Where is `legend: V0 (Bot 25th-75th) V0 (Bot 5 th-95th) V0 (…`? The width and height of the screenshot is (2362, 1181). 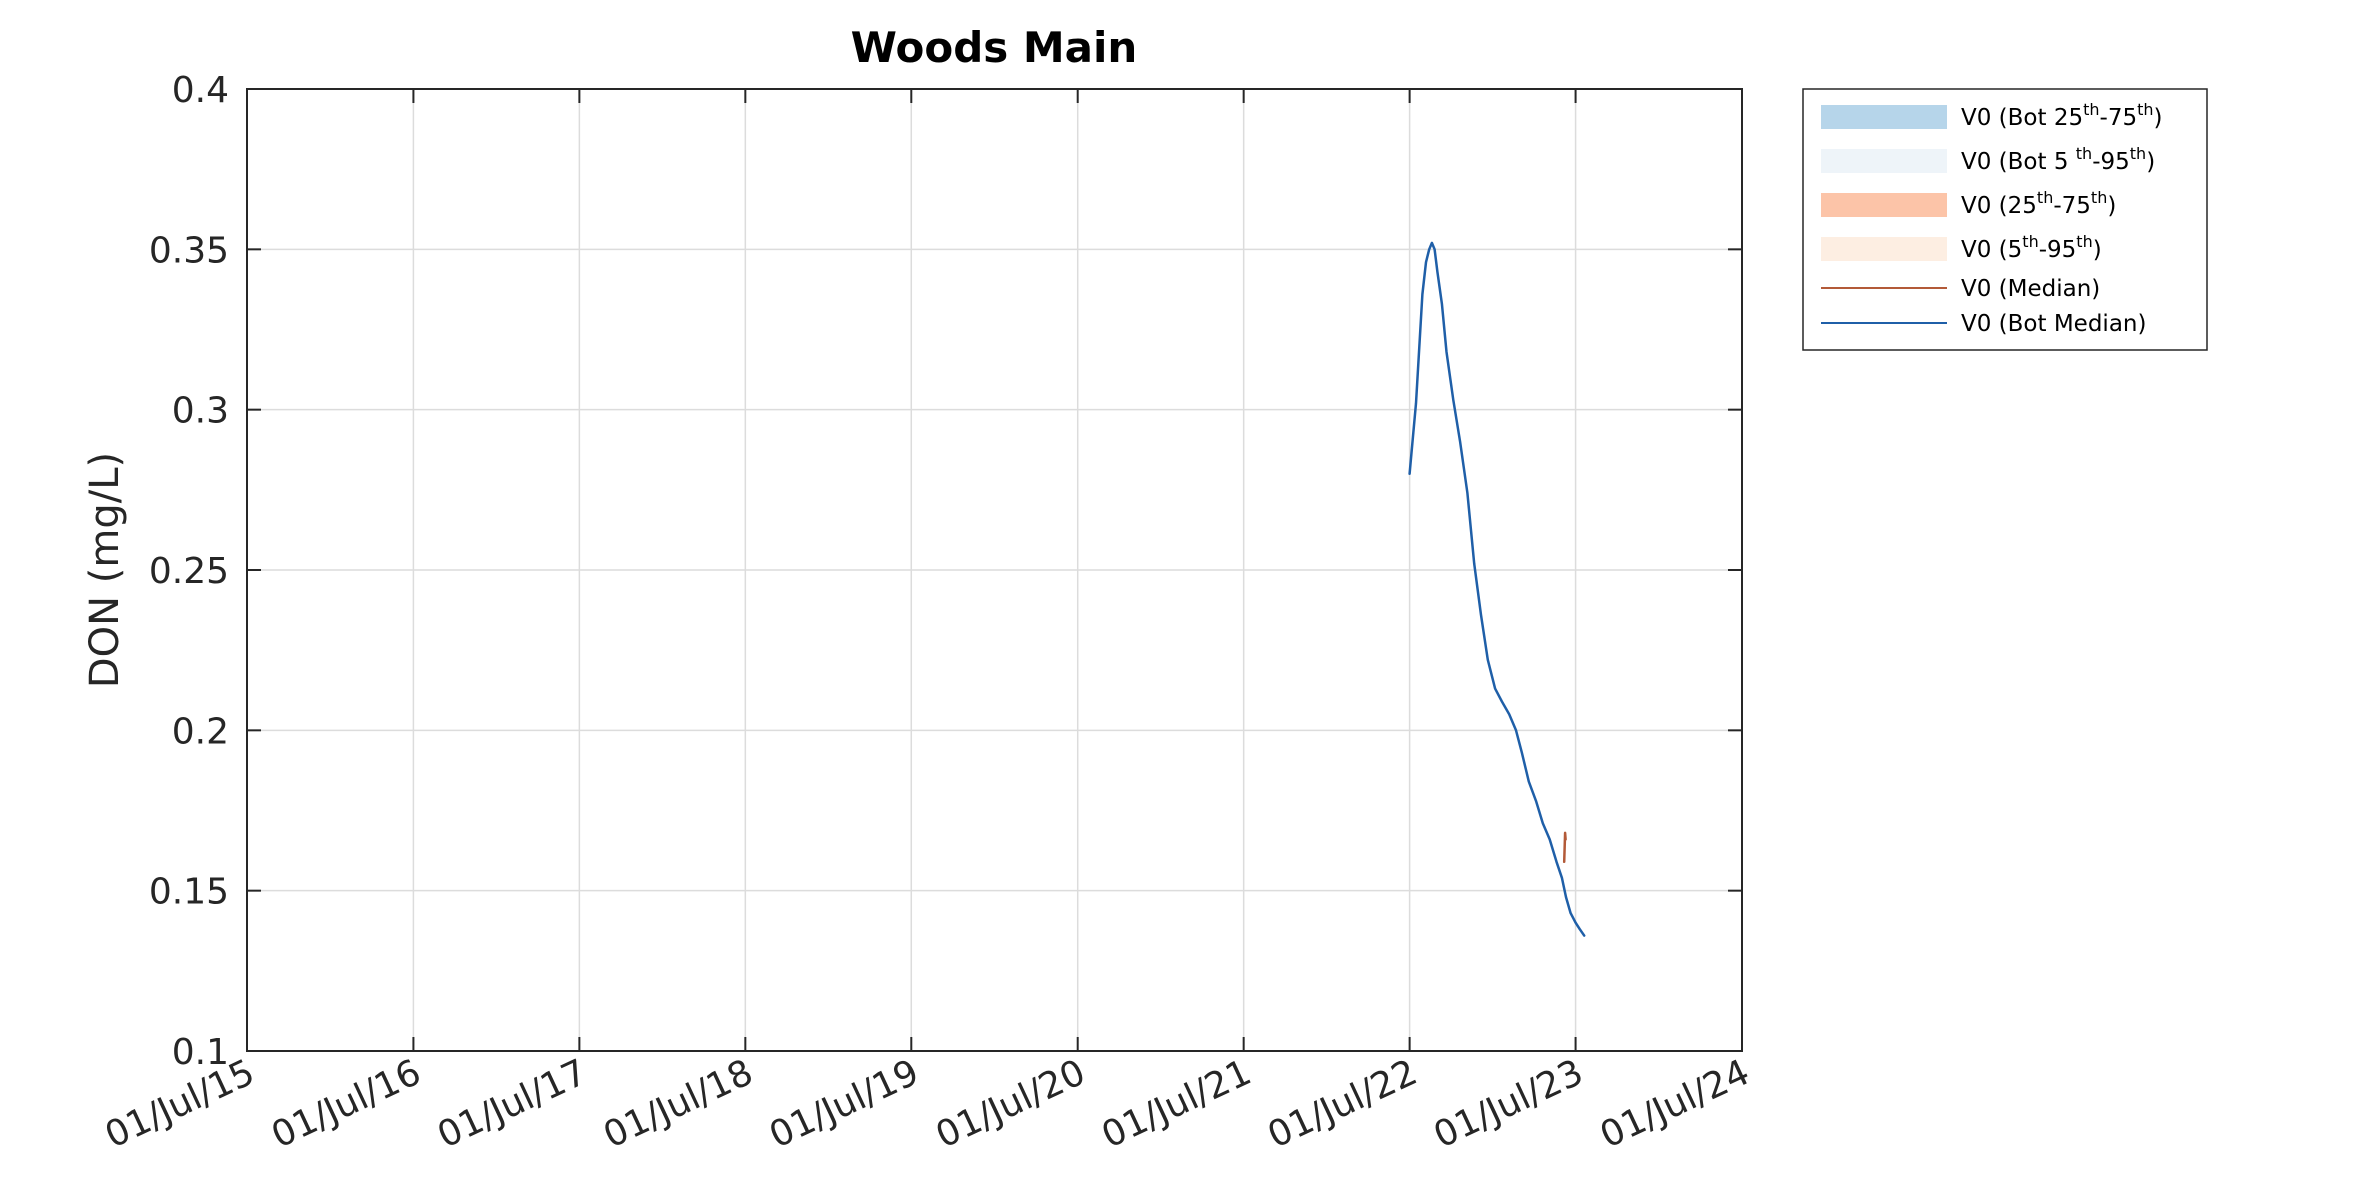 legend: V0 (Bot 25th-75th) V0 (Bot 5 th-95th) V0 (… is located at coordinates (2005, 219).